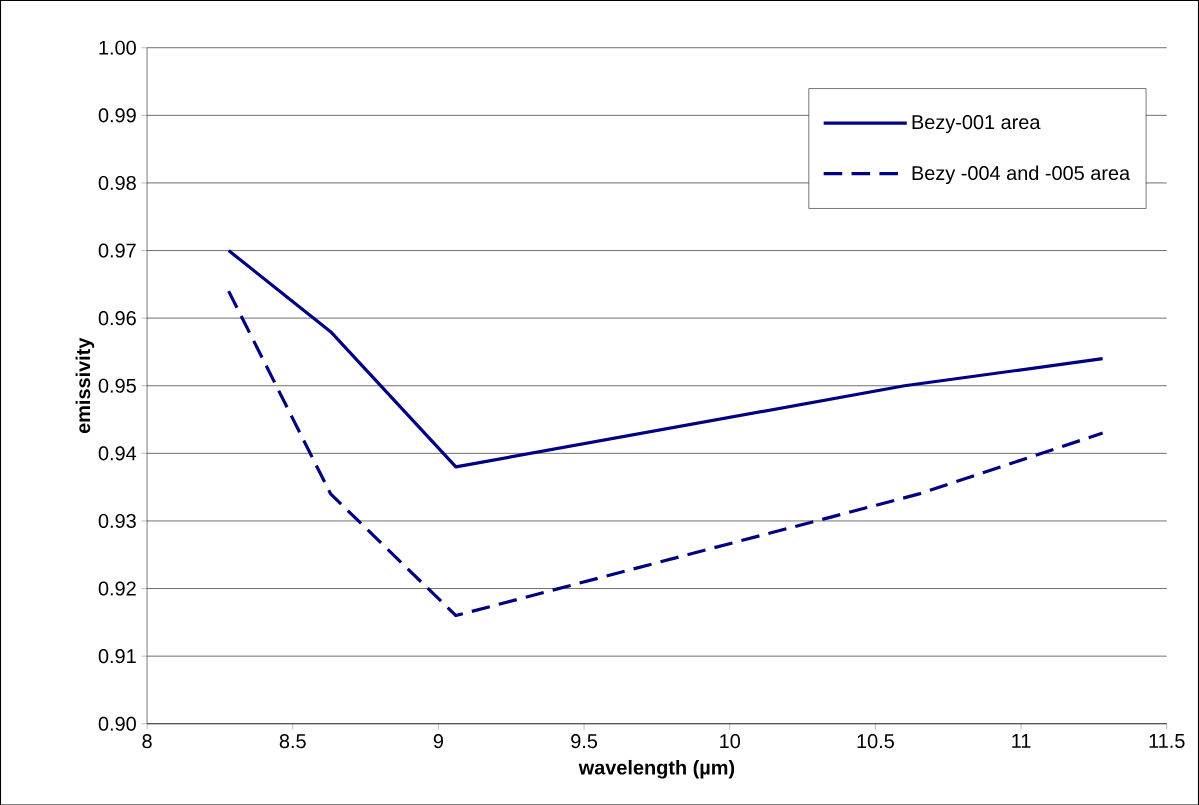  What do you see at coordinates (1021, 740) in the screenshot?
I see `x-tick-label: 11` at bounding box center [1021, 740].